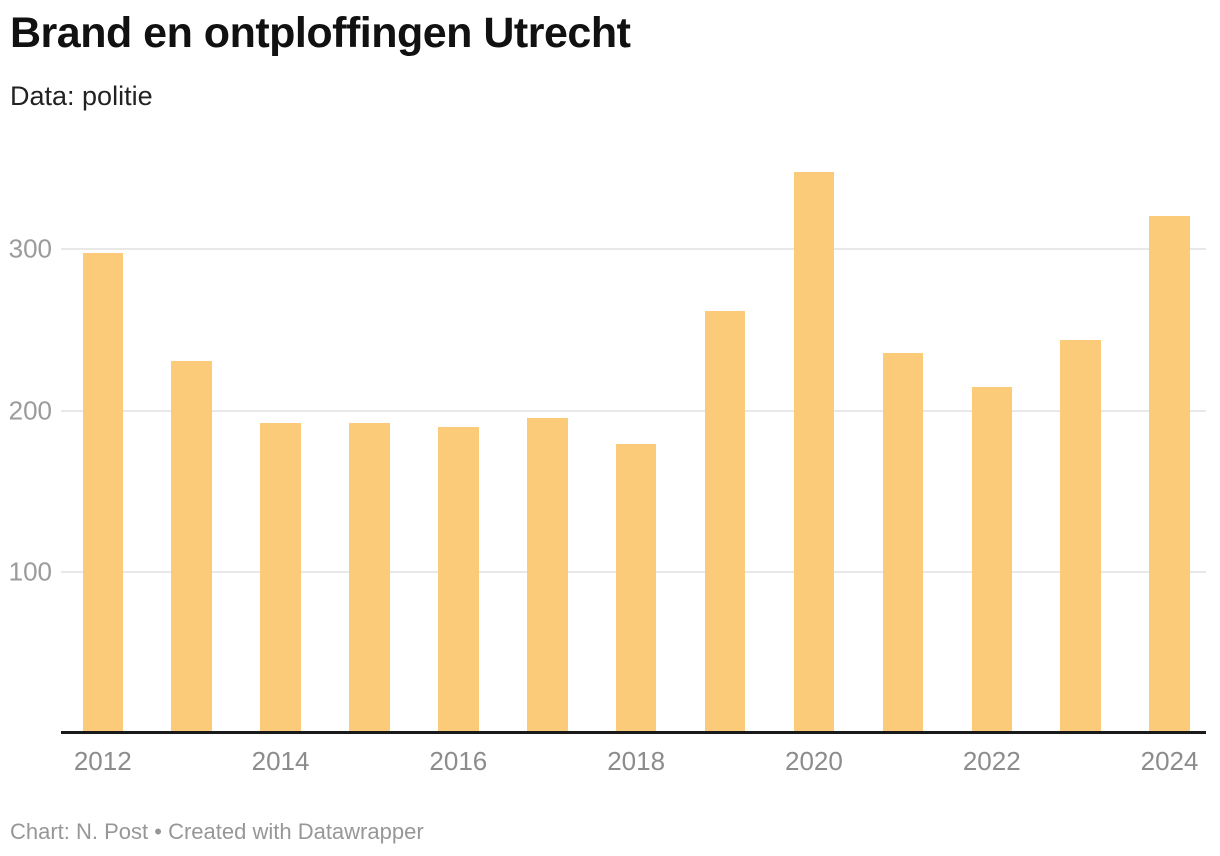 The width and height of the screenshot is (1220, 856). What do you see at coordinates (814, 761) in the screenshot?
I see `x-axis-tick-label-2020: 2020` at bounding box center [814, 761].